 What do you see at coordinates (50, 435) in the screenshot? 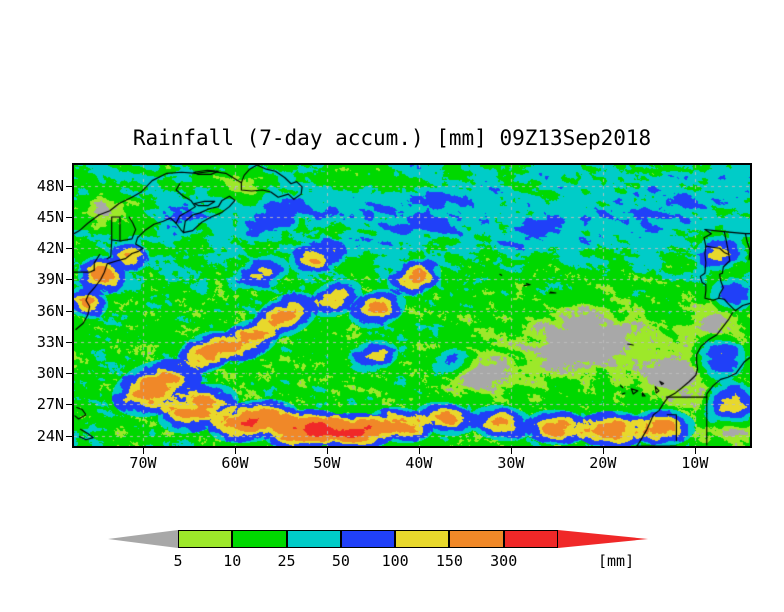
I see `y-axis-tick-label: 24N` at bounding box center [50, 435].